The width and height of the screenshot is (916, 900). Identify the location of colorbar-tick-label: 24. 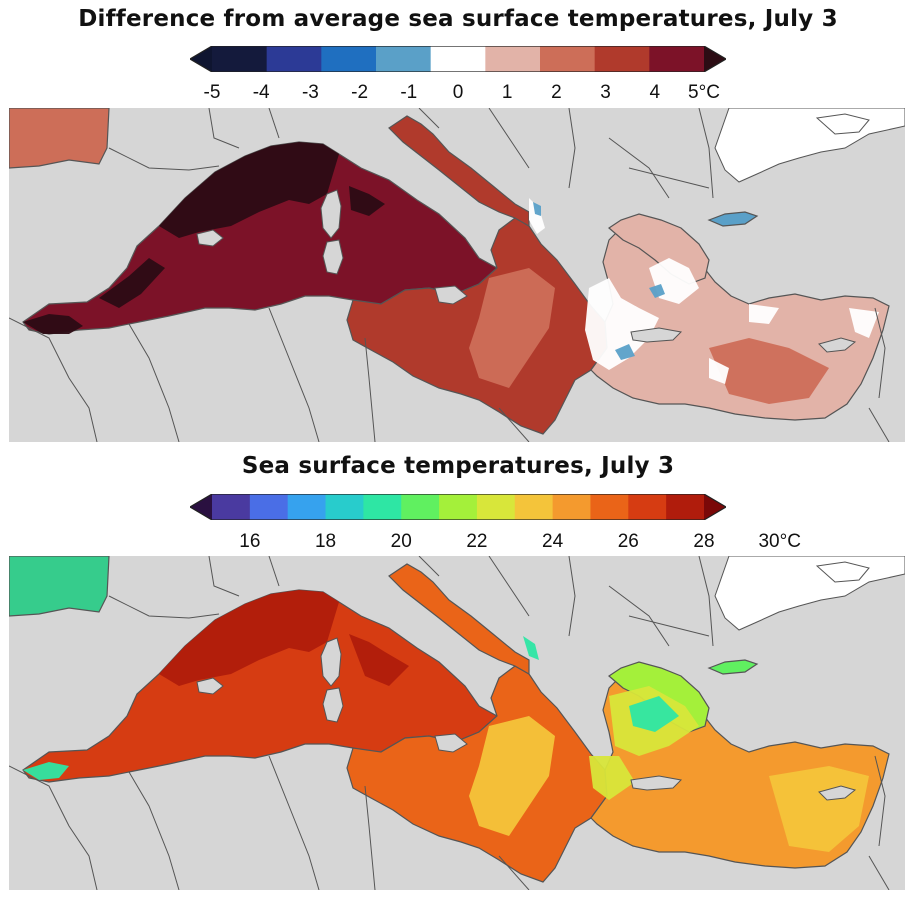
(553, 541).